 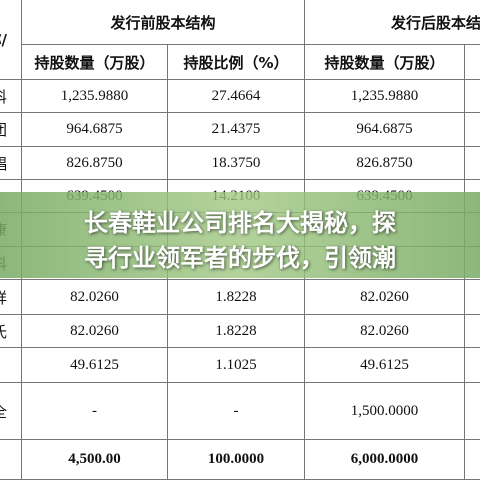 What do you see at coordinates (11, 297) in the screenshot?
I see `row-label: 祥` at bounding box center [11, 297].